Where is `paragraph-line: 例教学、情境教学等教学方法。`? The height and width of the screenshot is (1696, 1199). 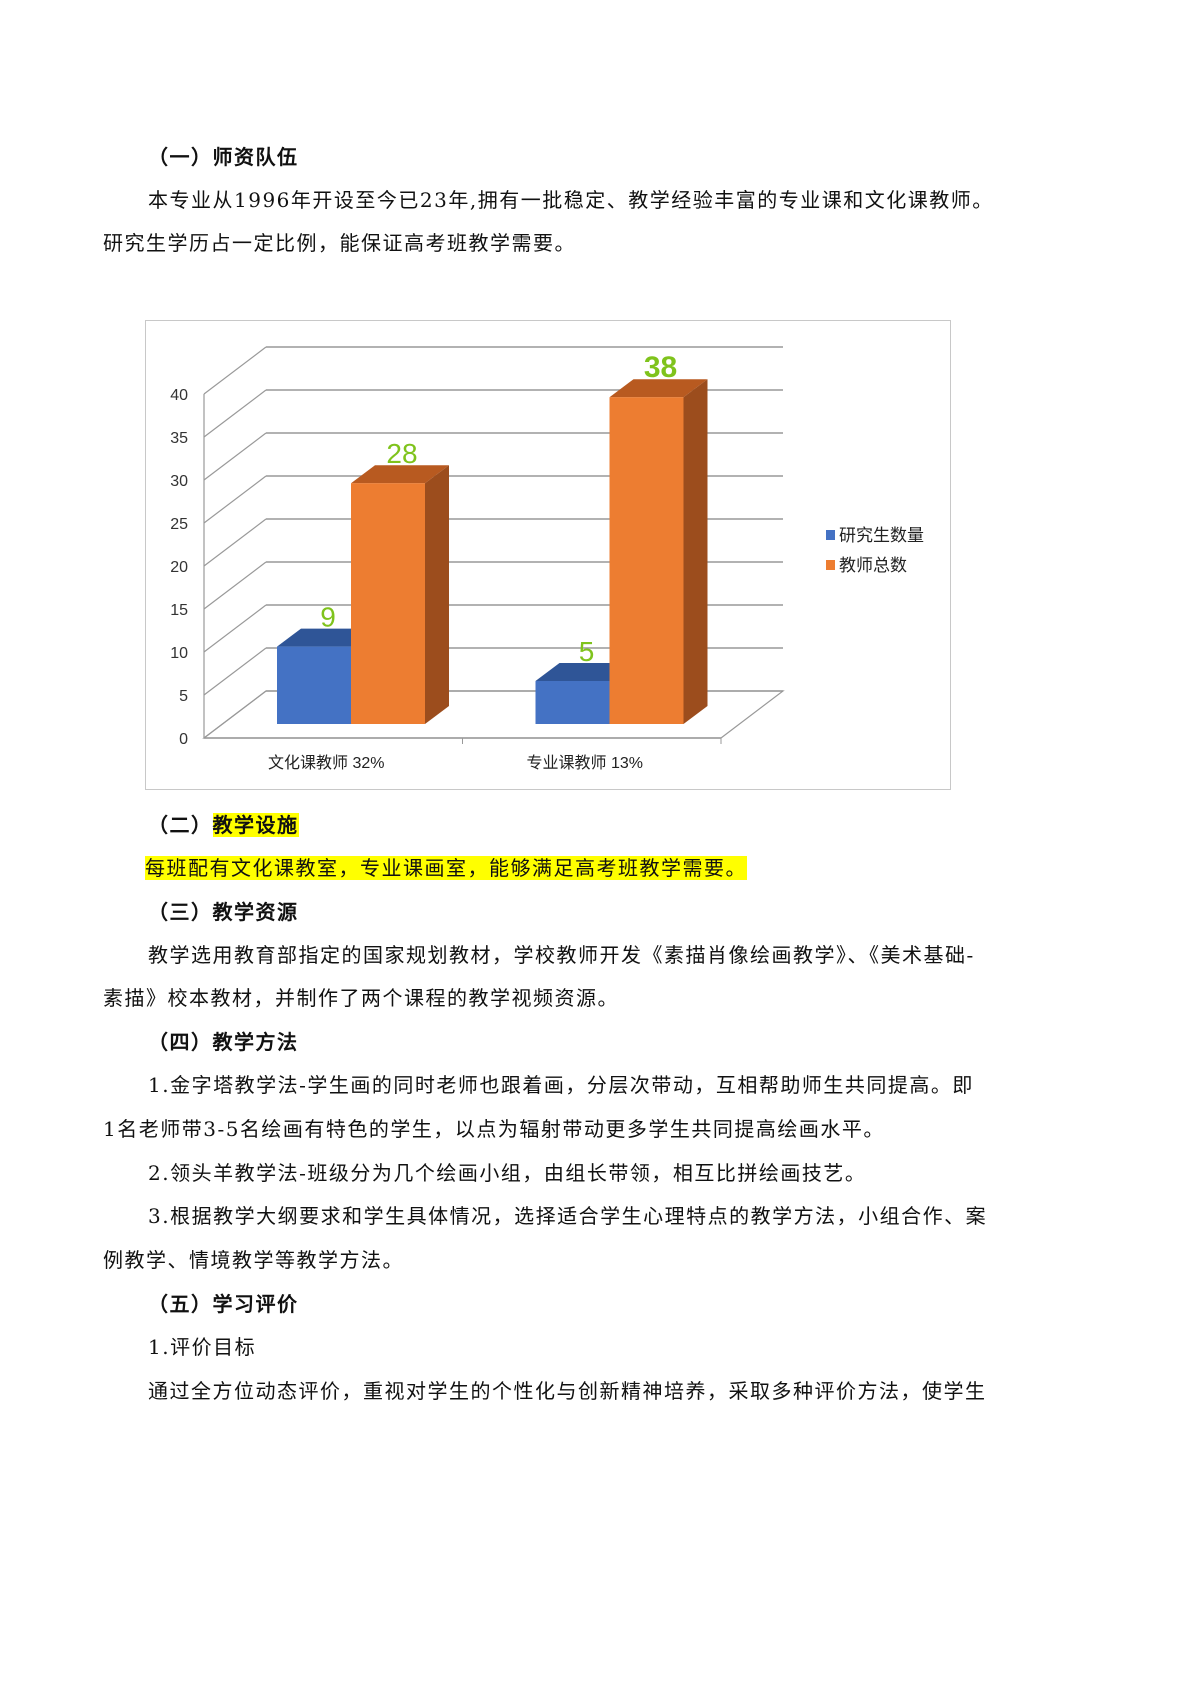 paragraph-line: 例教学、情境教学等教学方法。 is located at coordinates (253, 1260).